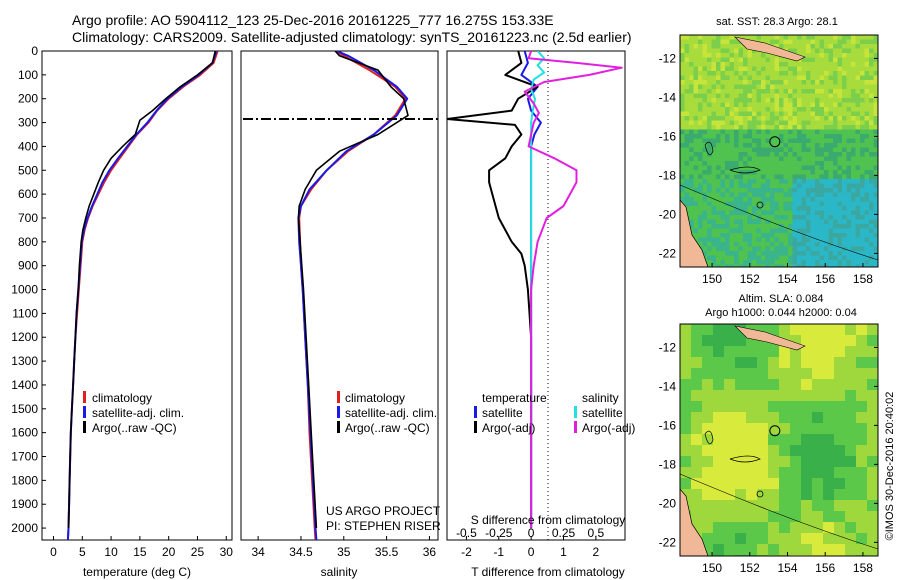  Describe the element at coordinates (28, 99) in the screenshot. I see `depth-tick-label: 200` at that location.